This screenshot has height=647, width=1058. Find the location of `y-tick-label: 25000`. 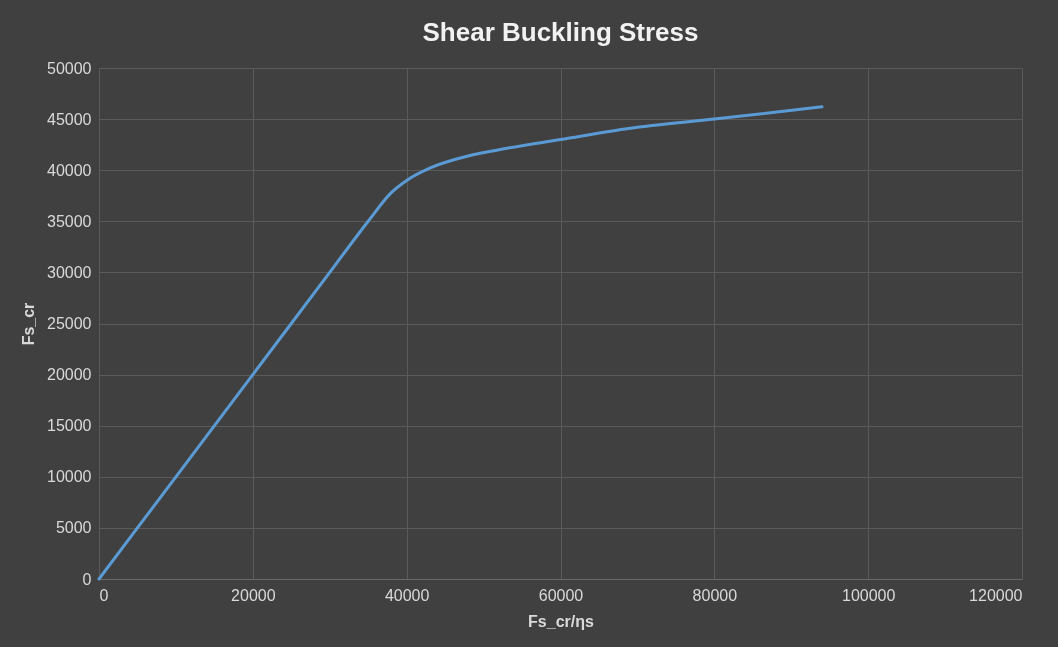

y-tick-label: 25000 is located at coordinates (69, 323).